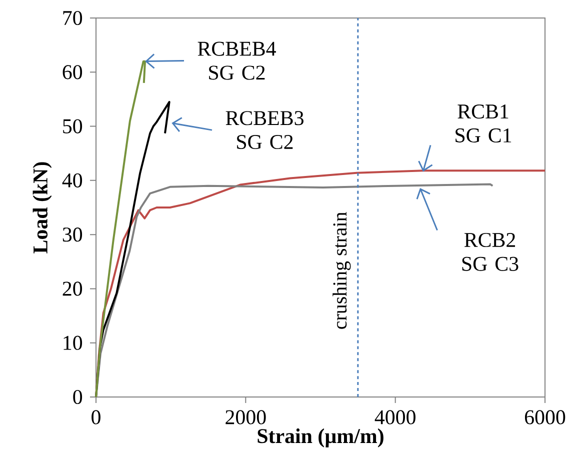  Describe the element at coordinates (72, 126) in the screenshot. I see `y-tick-label: 50` at that location.